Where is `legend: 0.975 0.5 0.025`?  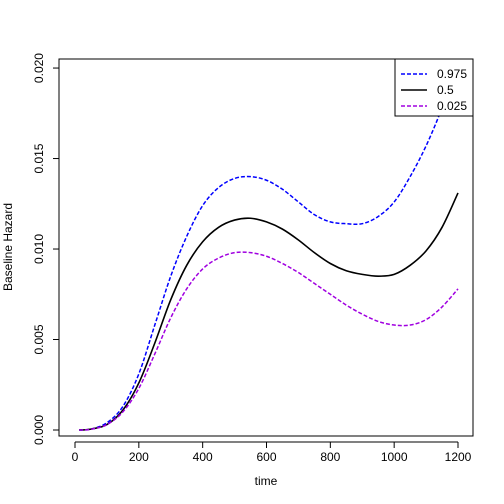 legend: 0.975 0.5 0.025 is located at coordinates (434, 87).